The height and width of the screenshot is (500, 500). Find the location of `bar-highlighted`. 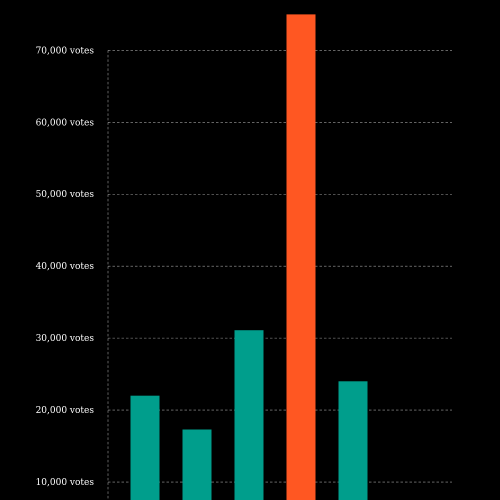

bar-highlighted is located at coordinates (301, 257).